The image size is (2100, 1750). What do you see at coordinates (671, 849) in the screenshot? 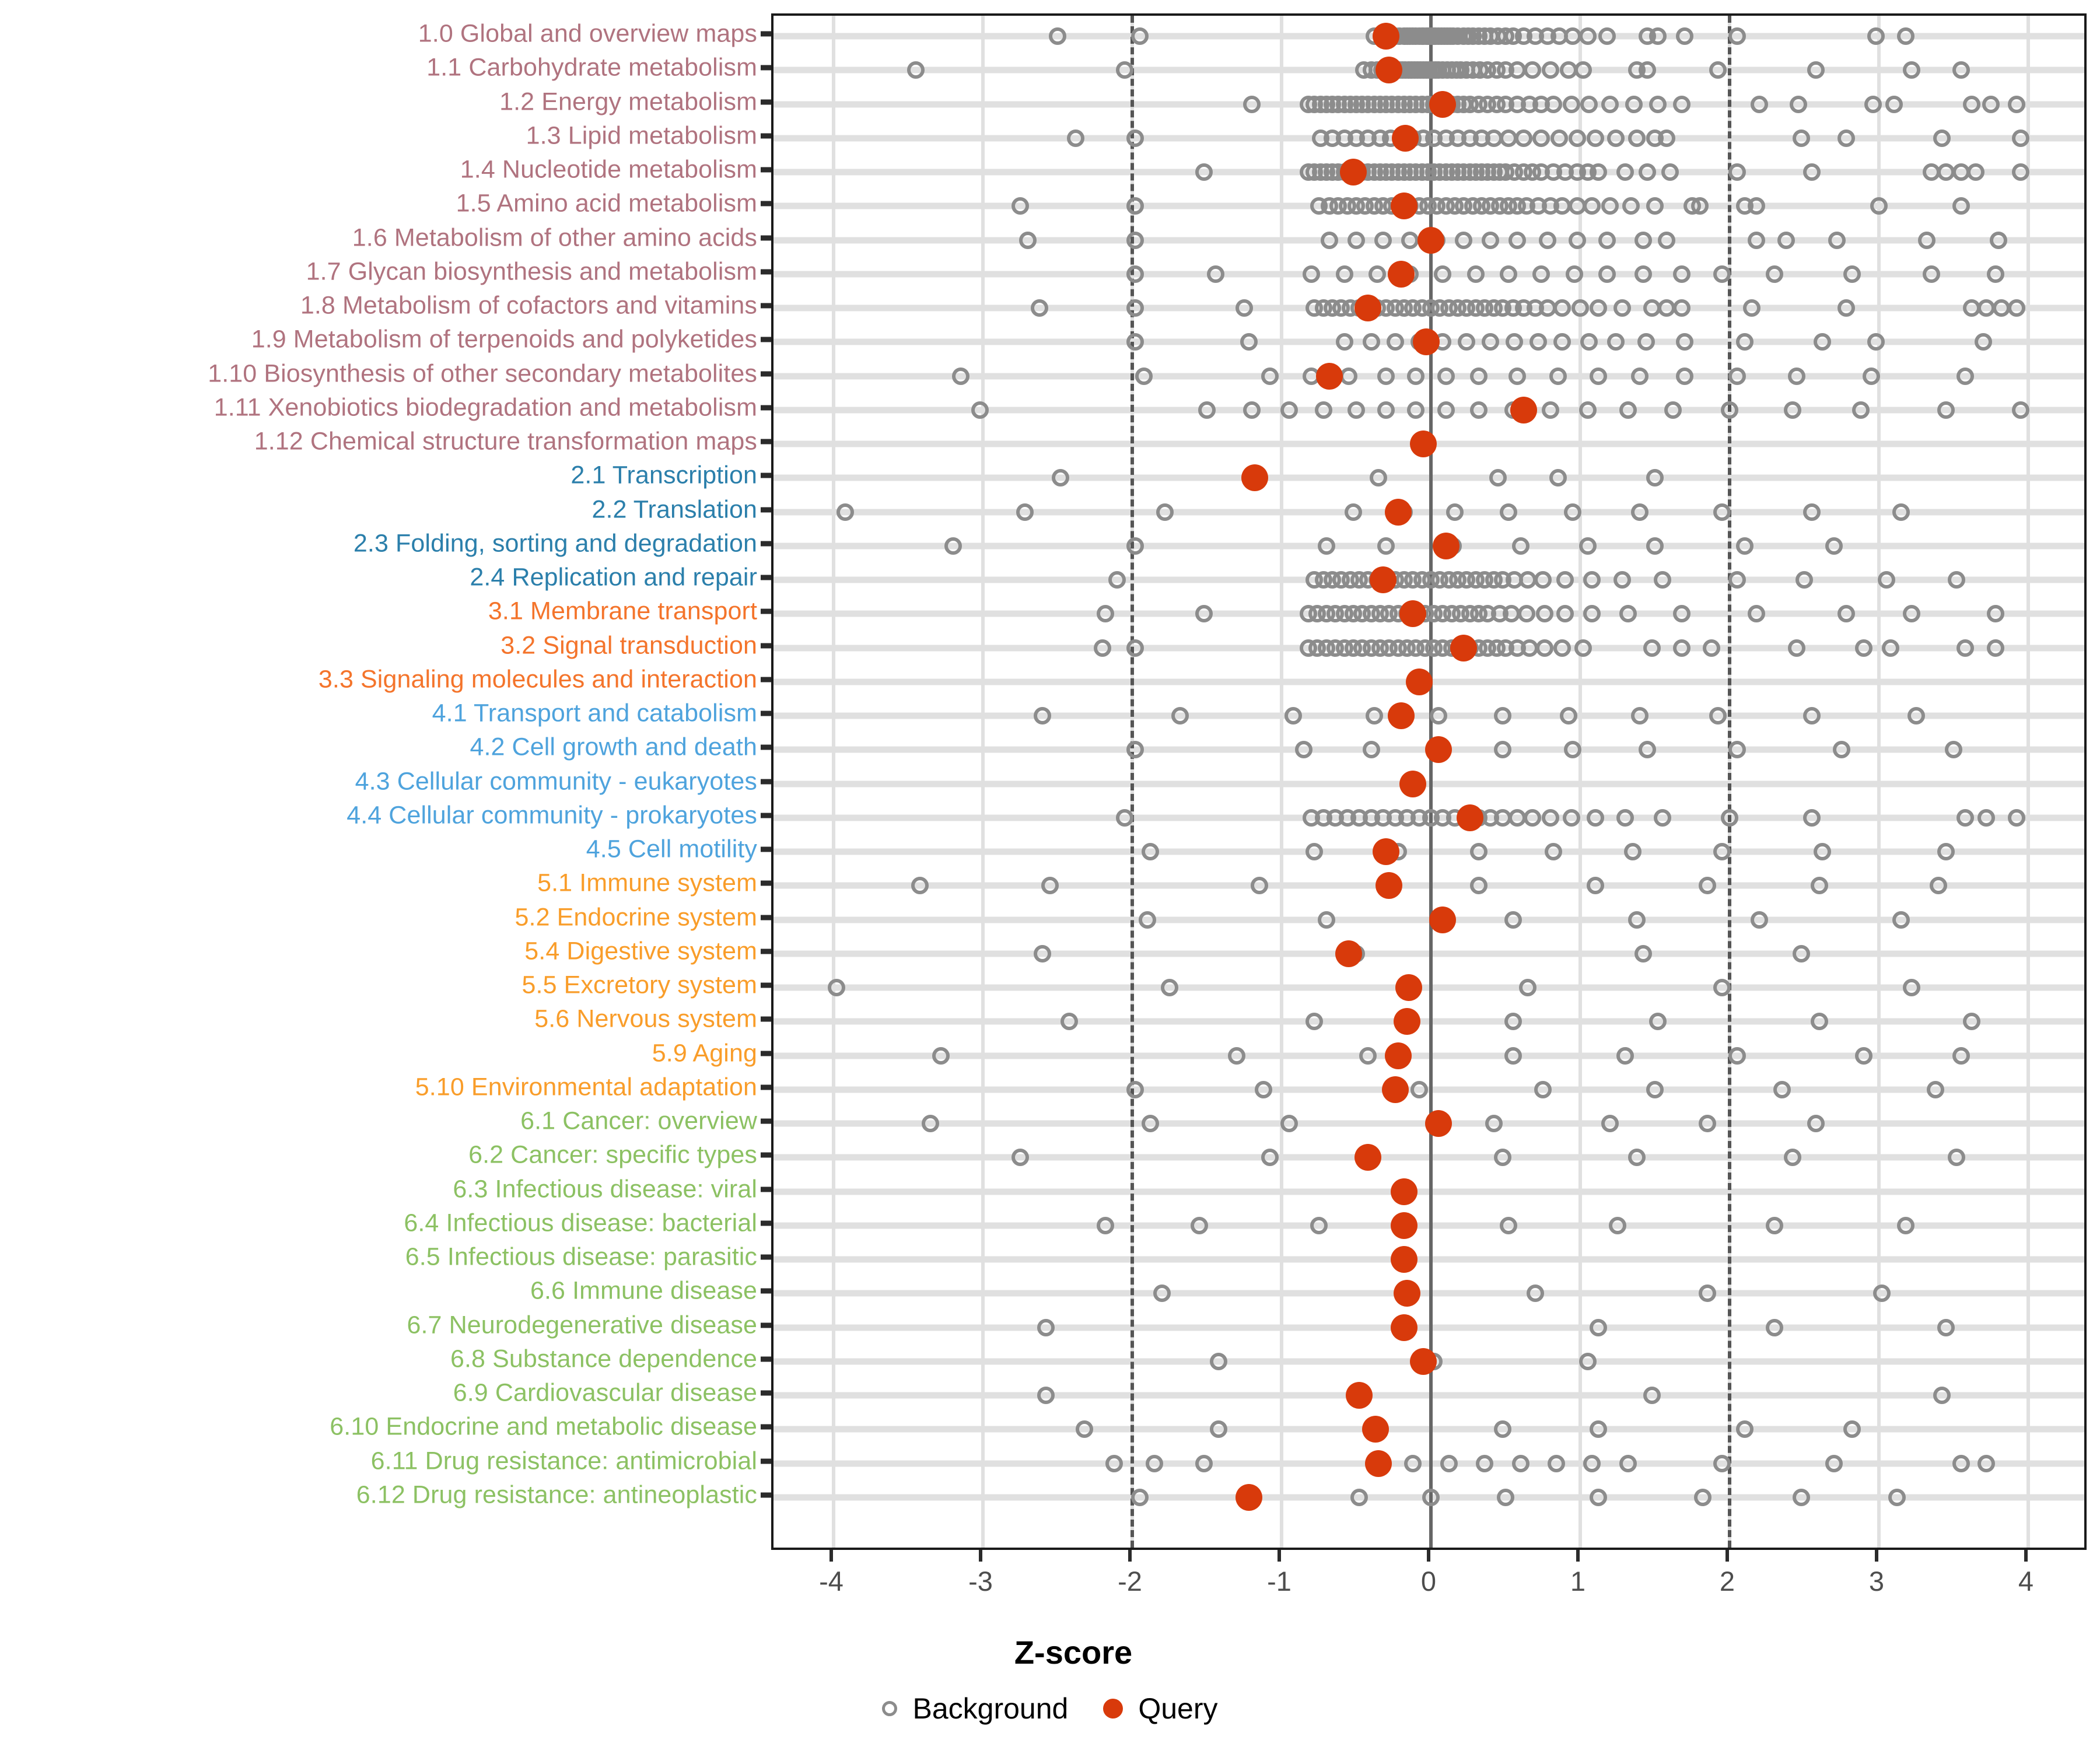
I see `y-axis-label: 4.5 Cell motility` at bounding box center [671, 849].